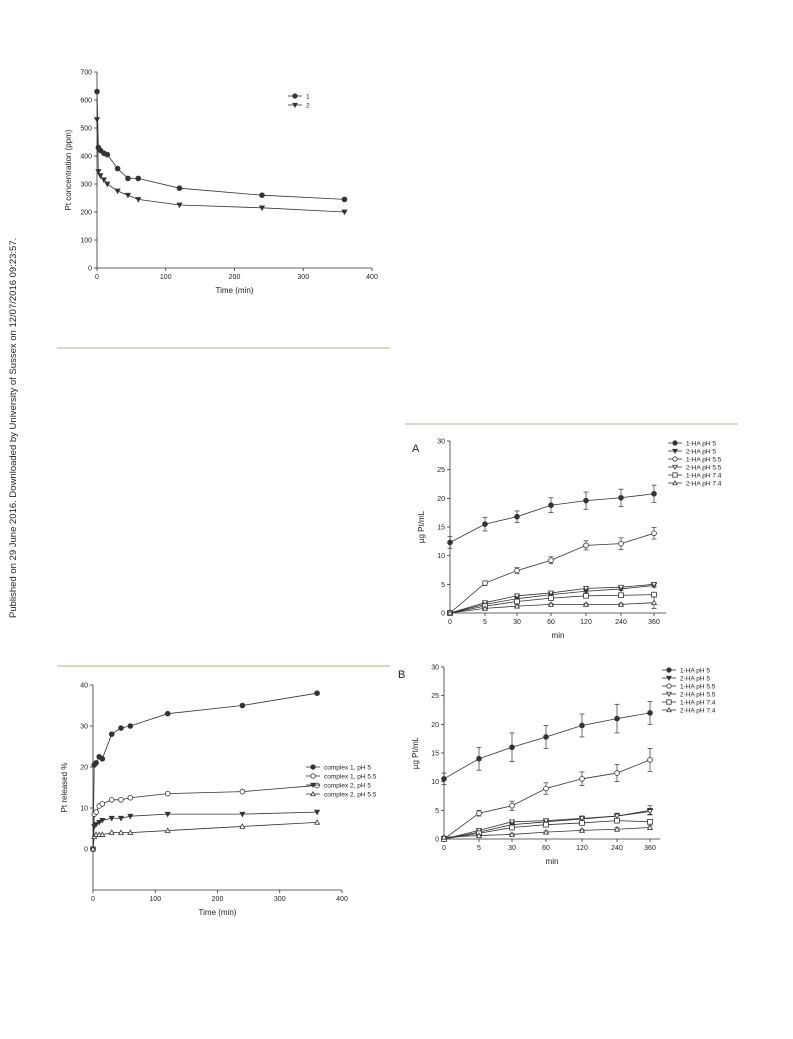 This screenshot has width=793, height=1039. Describe the element at coordinates (86, 185) in the screenshot. I see `y-tick-label: 300` at that location.